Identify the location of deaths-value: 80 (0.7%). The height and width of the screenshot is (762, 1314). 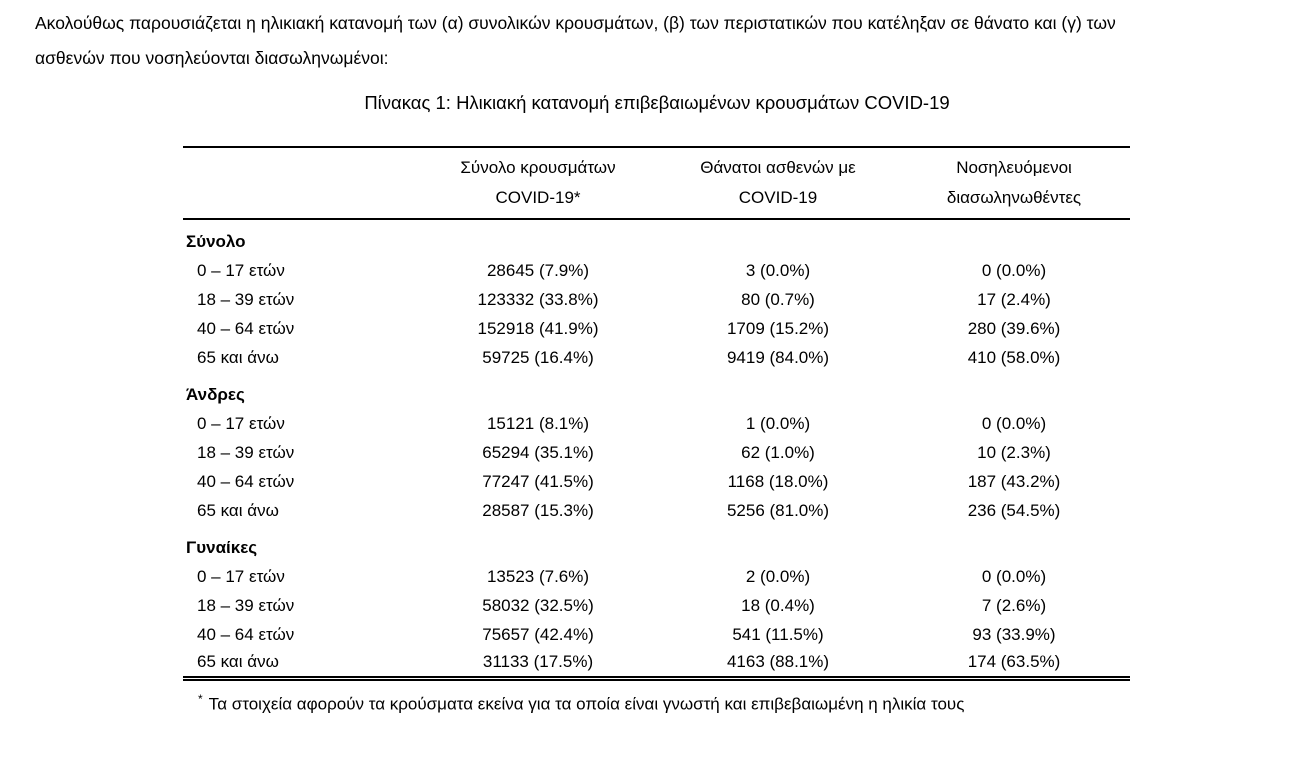
(778, 299).